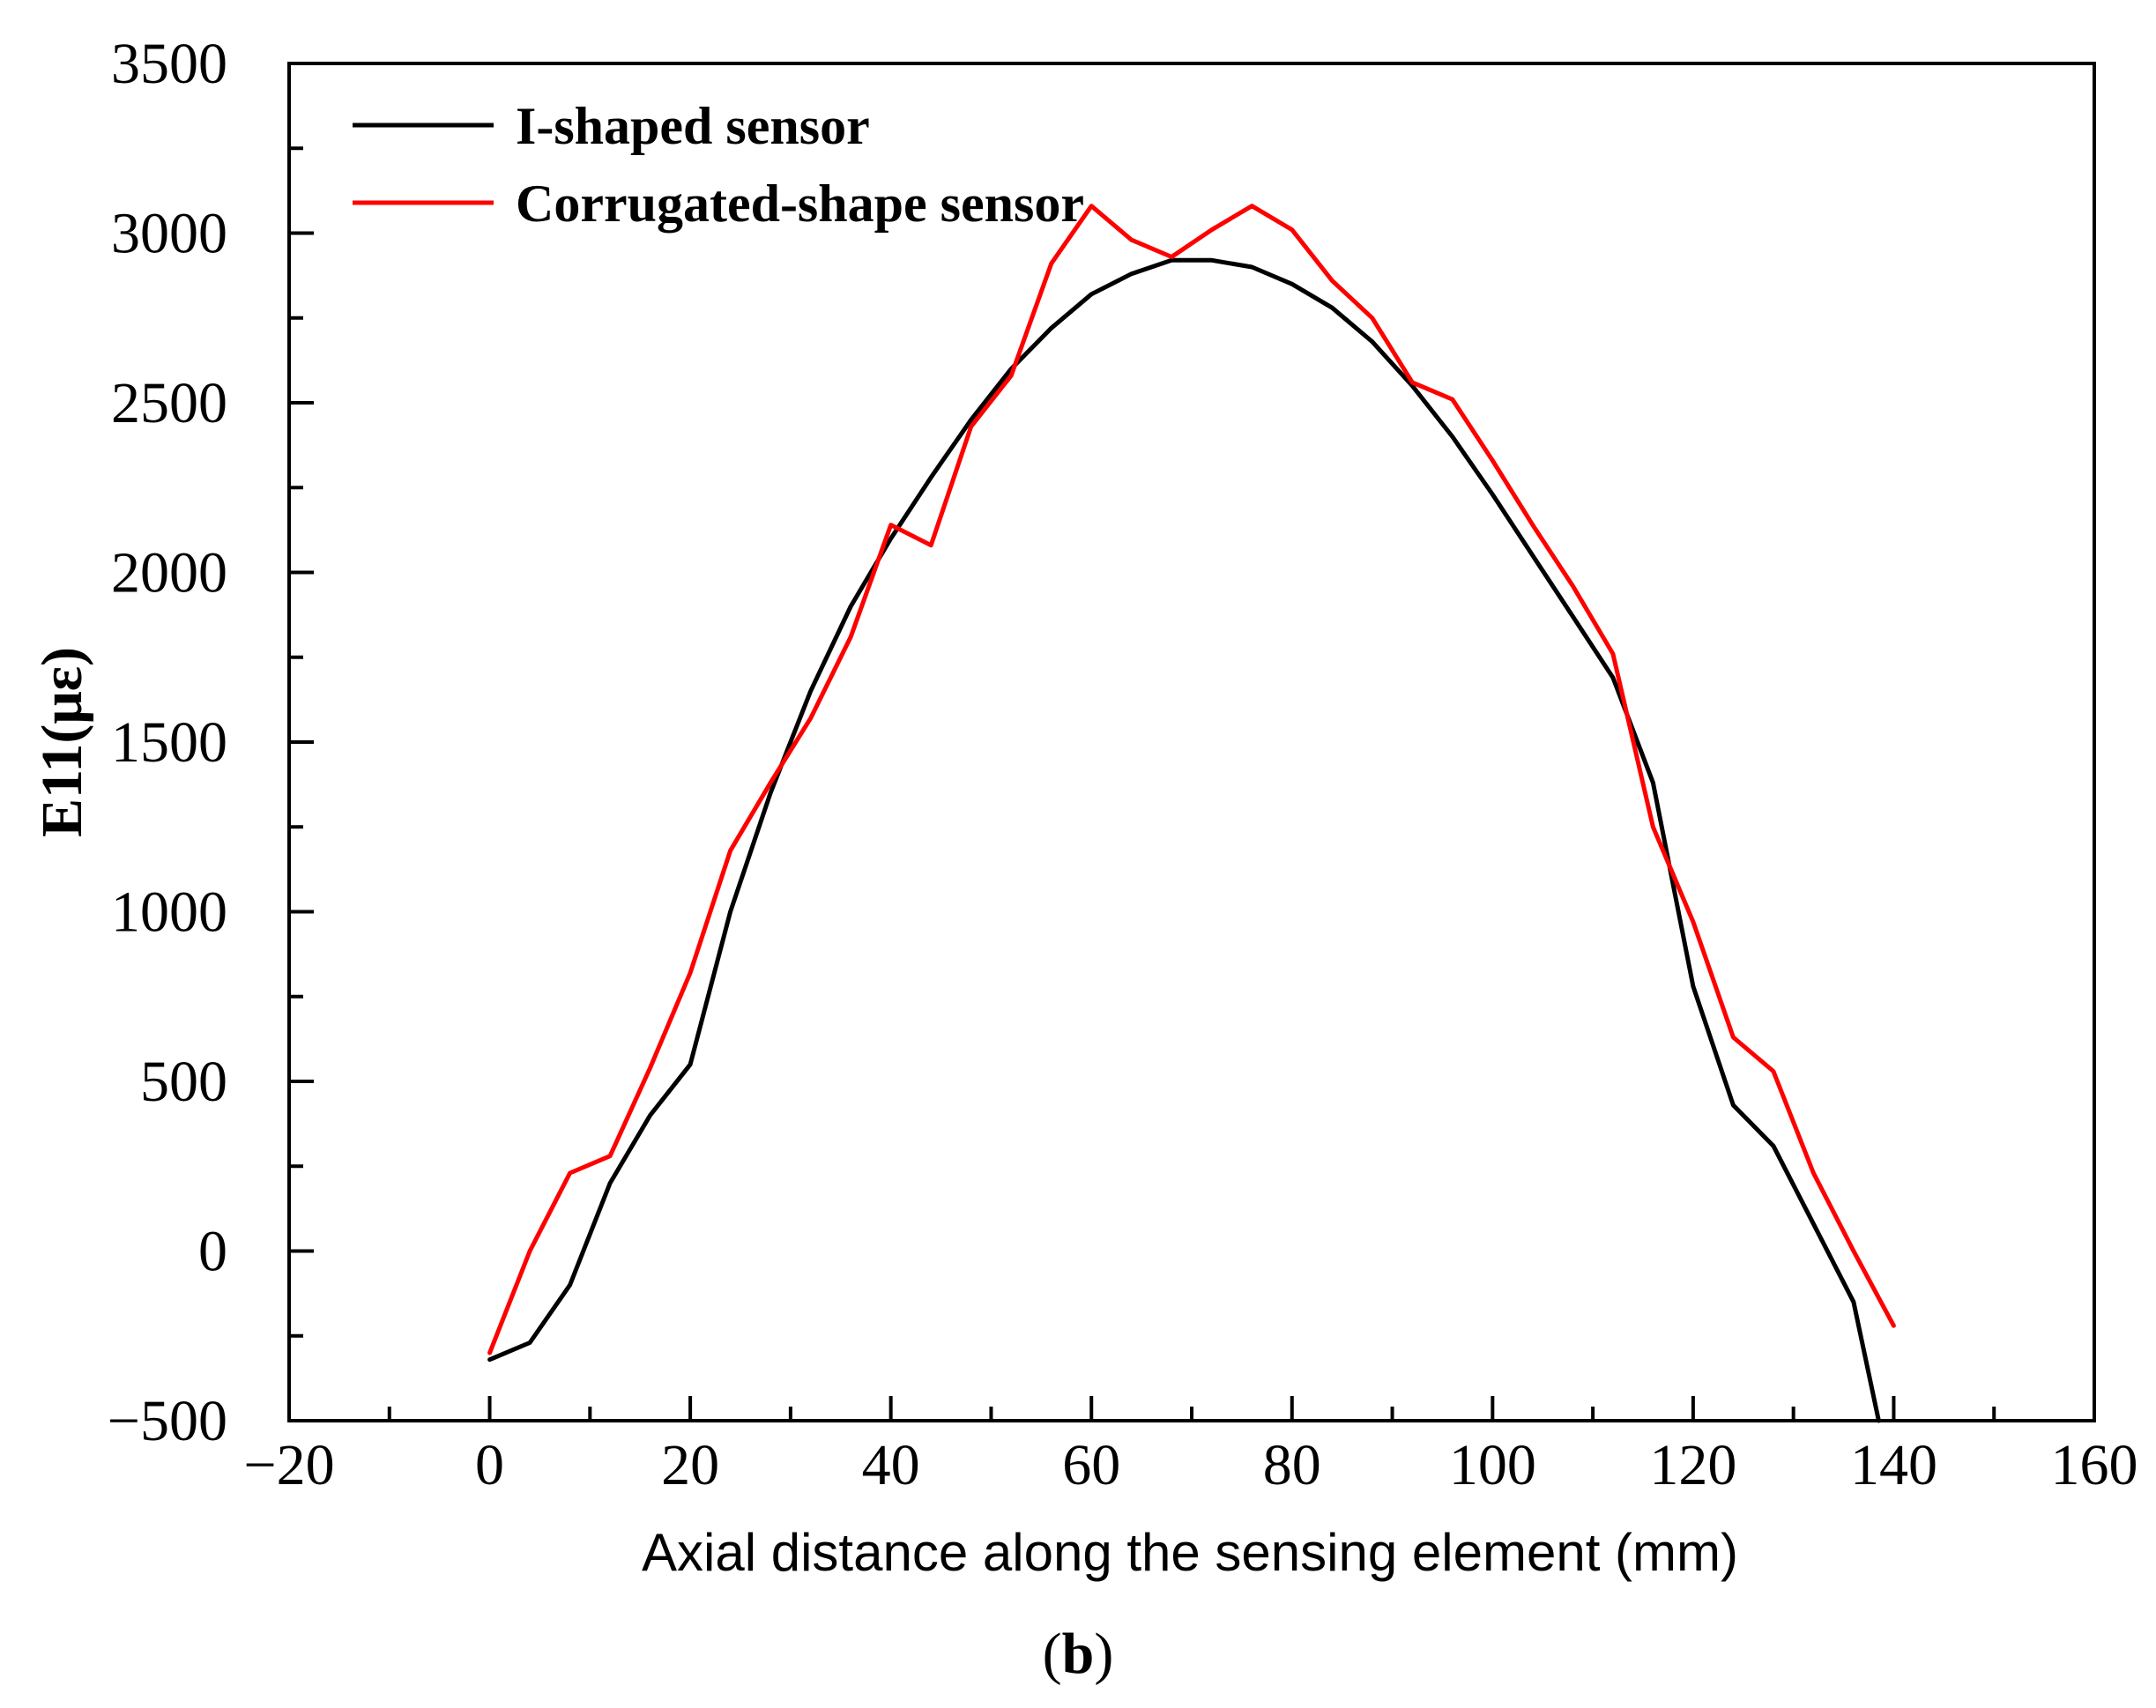  I want to click on y-tick-label: −500, so click(167, 1421).